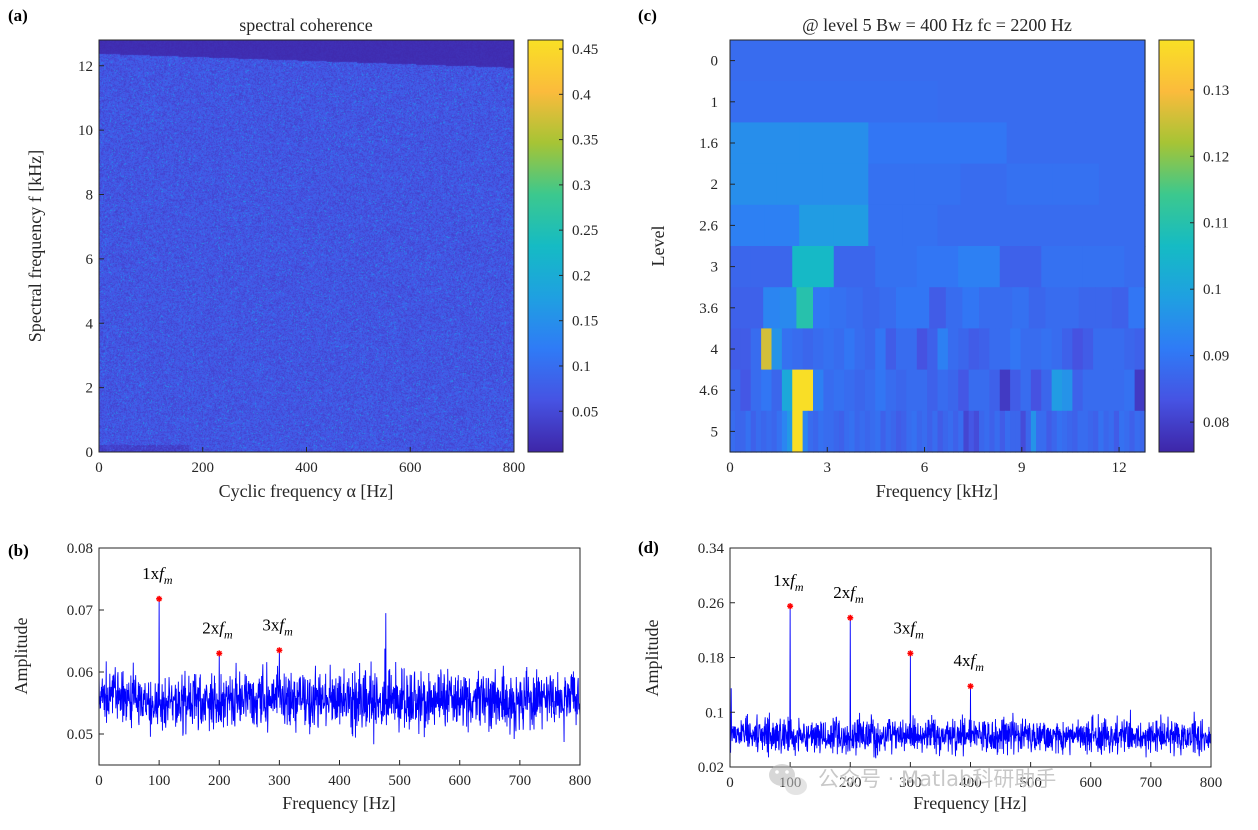 Image resolution: width=1258 pixels, height=830 pixels. Describe the element at coordinates (343, 774) in the screenshot. I see `panel-b-x-axis: 0 100 200 300 400 500 600 700 800` at that location.